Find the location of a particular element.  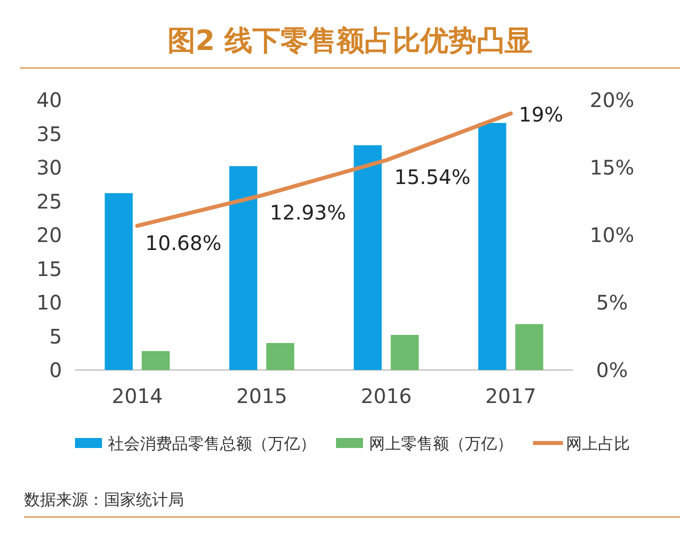

x-tick-label: 2016 is located at coordinates (386, 396).